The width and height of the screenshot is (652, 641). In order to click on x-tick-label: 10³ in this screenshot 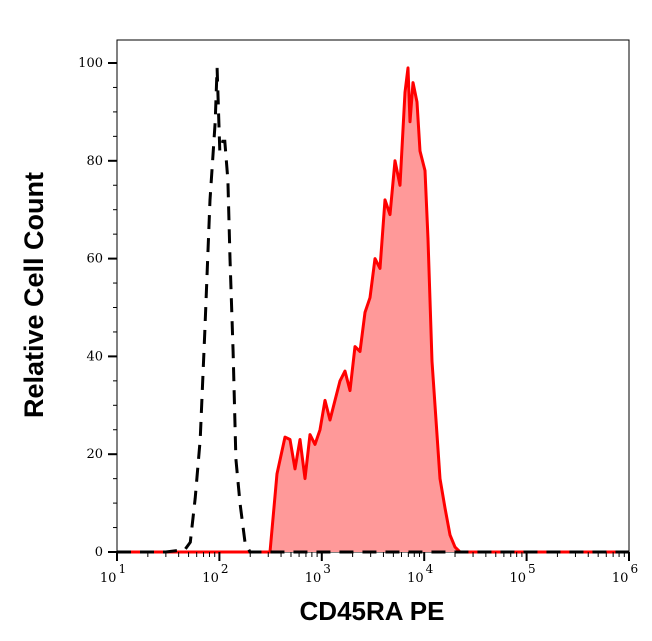, I will do `click(318, 574)`.